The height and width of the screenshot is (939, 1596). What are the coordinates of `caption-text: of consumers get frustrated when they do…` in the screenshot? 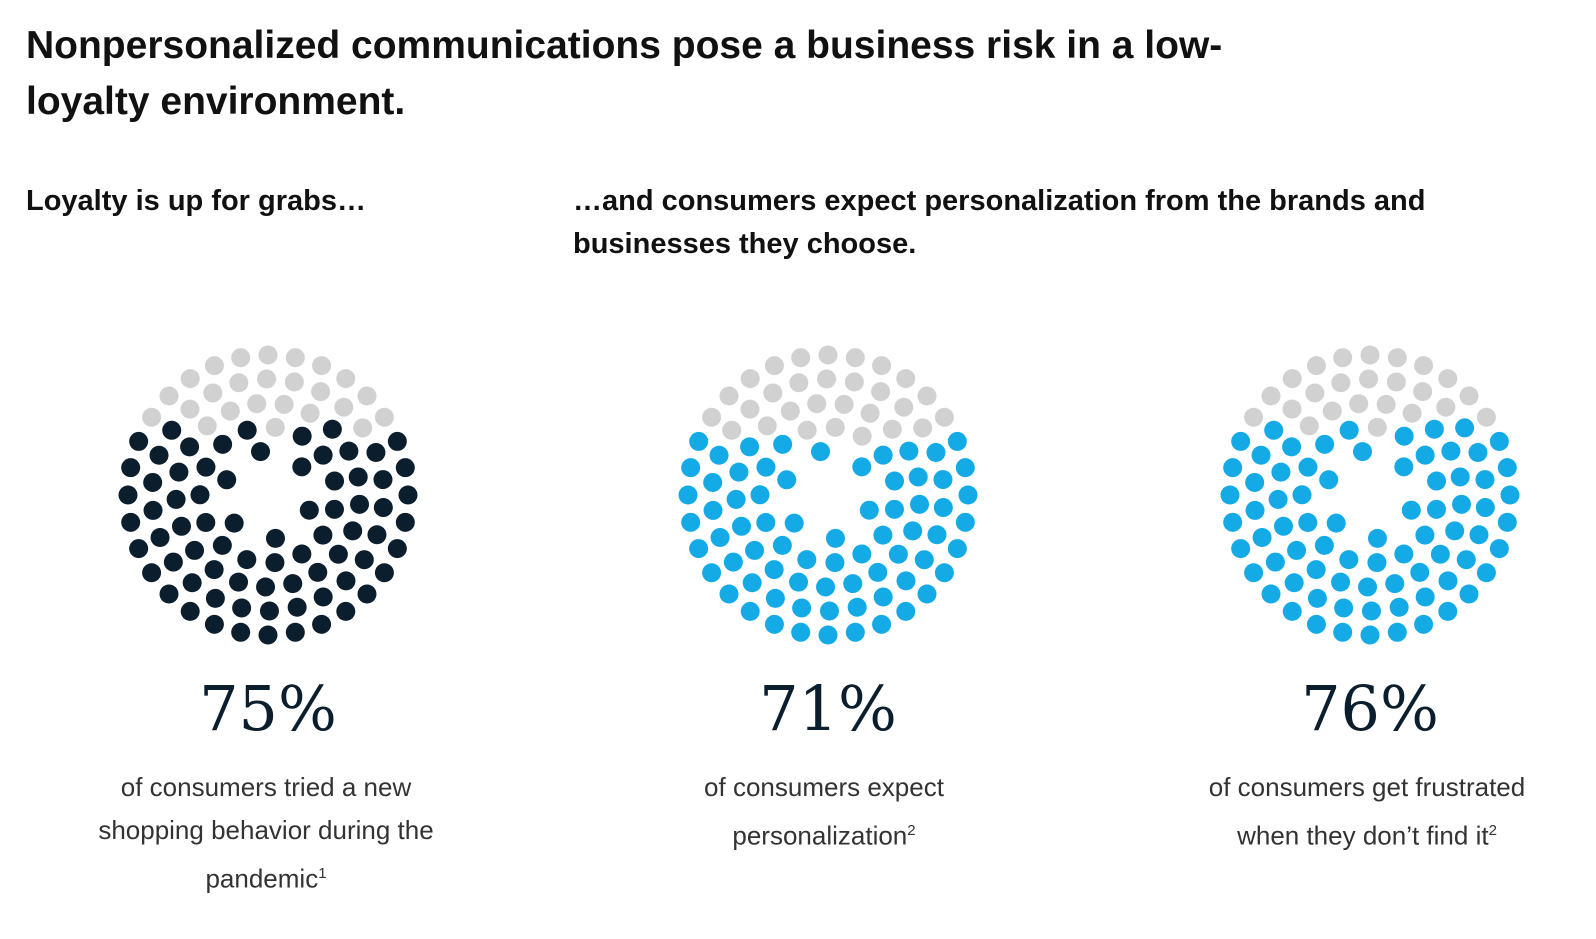 It's located at (1367, 811).